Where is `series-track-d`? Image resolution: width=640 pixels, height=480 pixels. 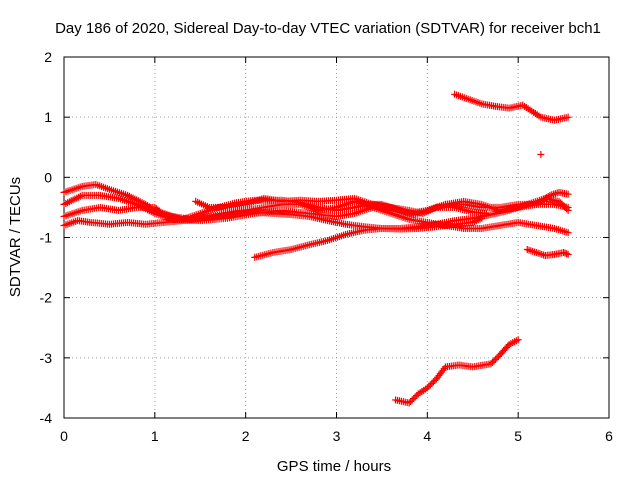 series-track-d is located at coordinates (316, 213).